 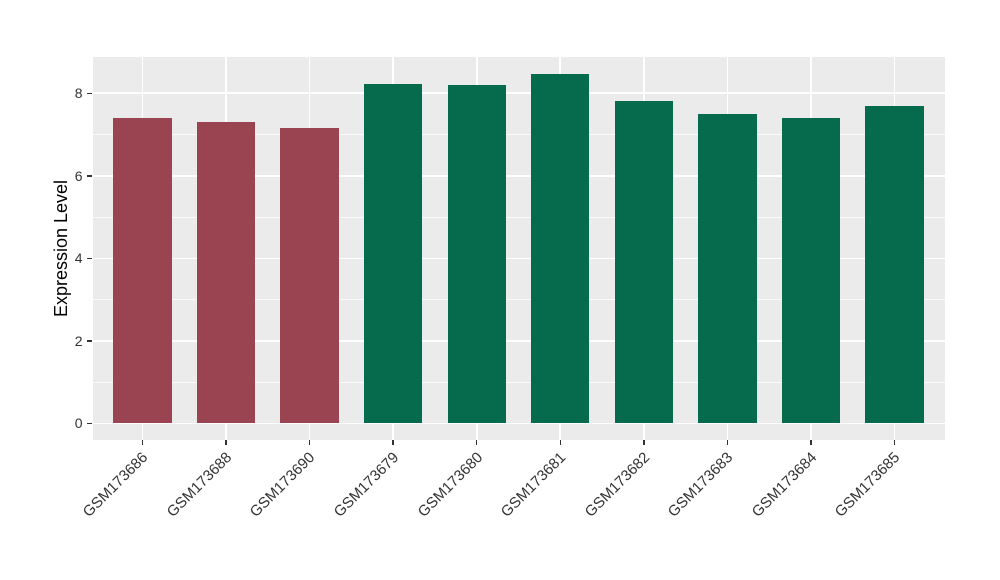 What do you see at coordinates (393, 253) in the screenshot?
I see `bar-GSM173679` at bounding box center [393, 253].